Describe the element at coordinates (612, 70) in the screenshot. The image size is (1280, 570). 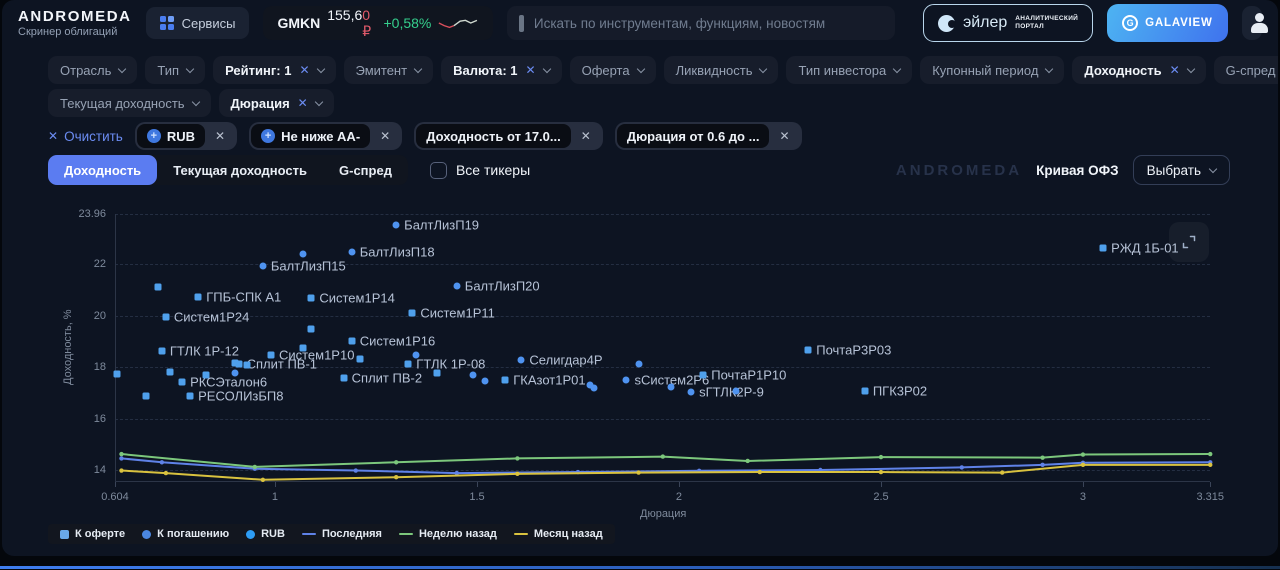
I see `filter-chip-oferta: Оферта` at that location.